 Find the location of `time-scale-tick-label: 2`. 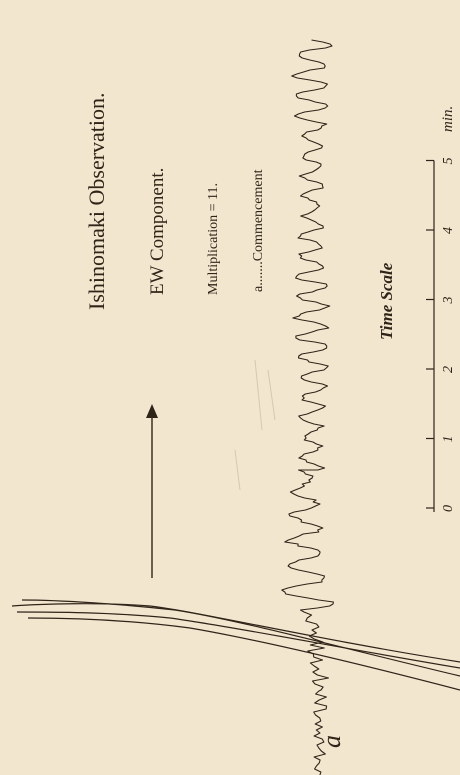

time-scale-tick-label: 2 is located at coordinates (448, 369).